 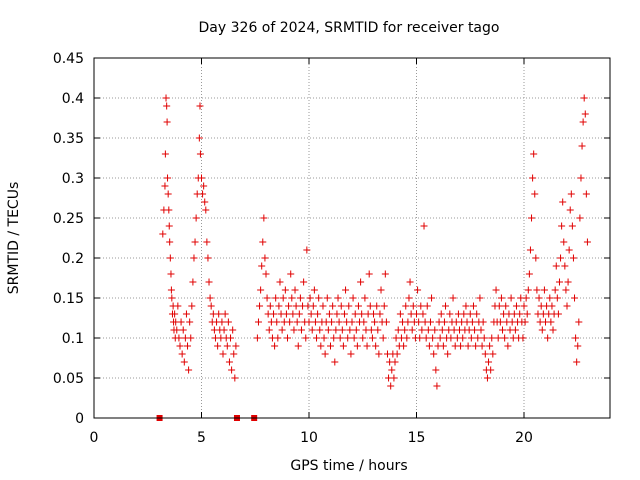 What do you see at coordinates (524, 438) in the screenshot?
I see `x-tick-label: 20` at bounding box center [524, 438].